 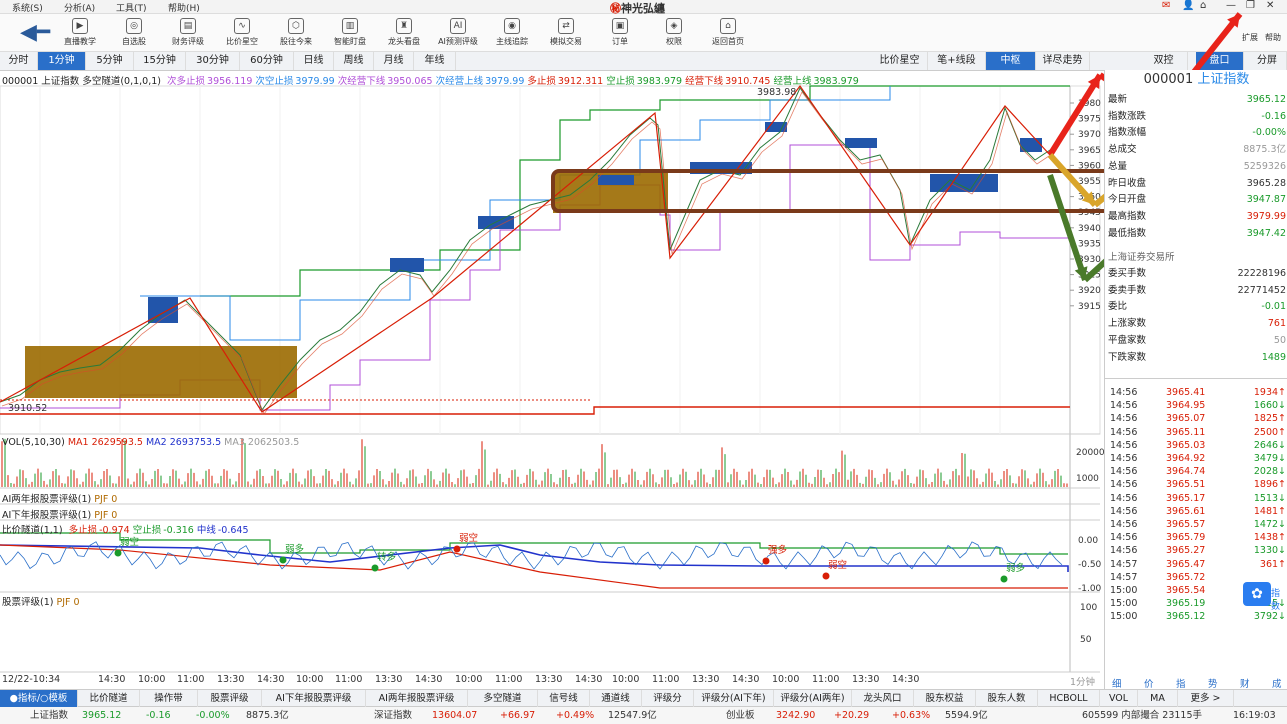 What do you see at coordinates (1181, 684) in the screenshot?
I see `quote-tab-2: 指` at bounding box center [1181, 684].